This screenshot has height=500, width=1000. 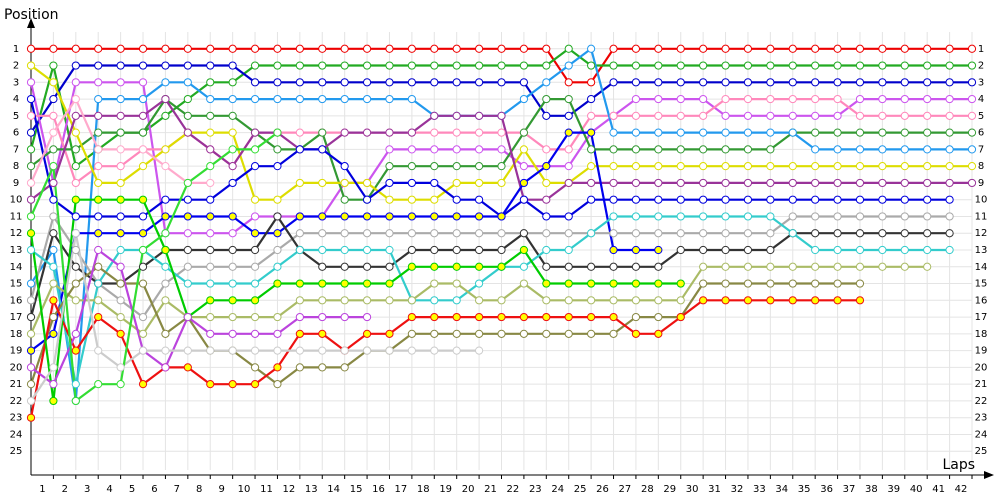 What do you see at coordinates (16, 367) in the screenshot?
I see `y-tick-label: 20` at bounding box center [16, 367].